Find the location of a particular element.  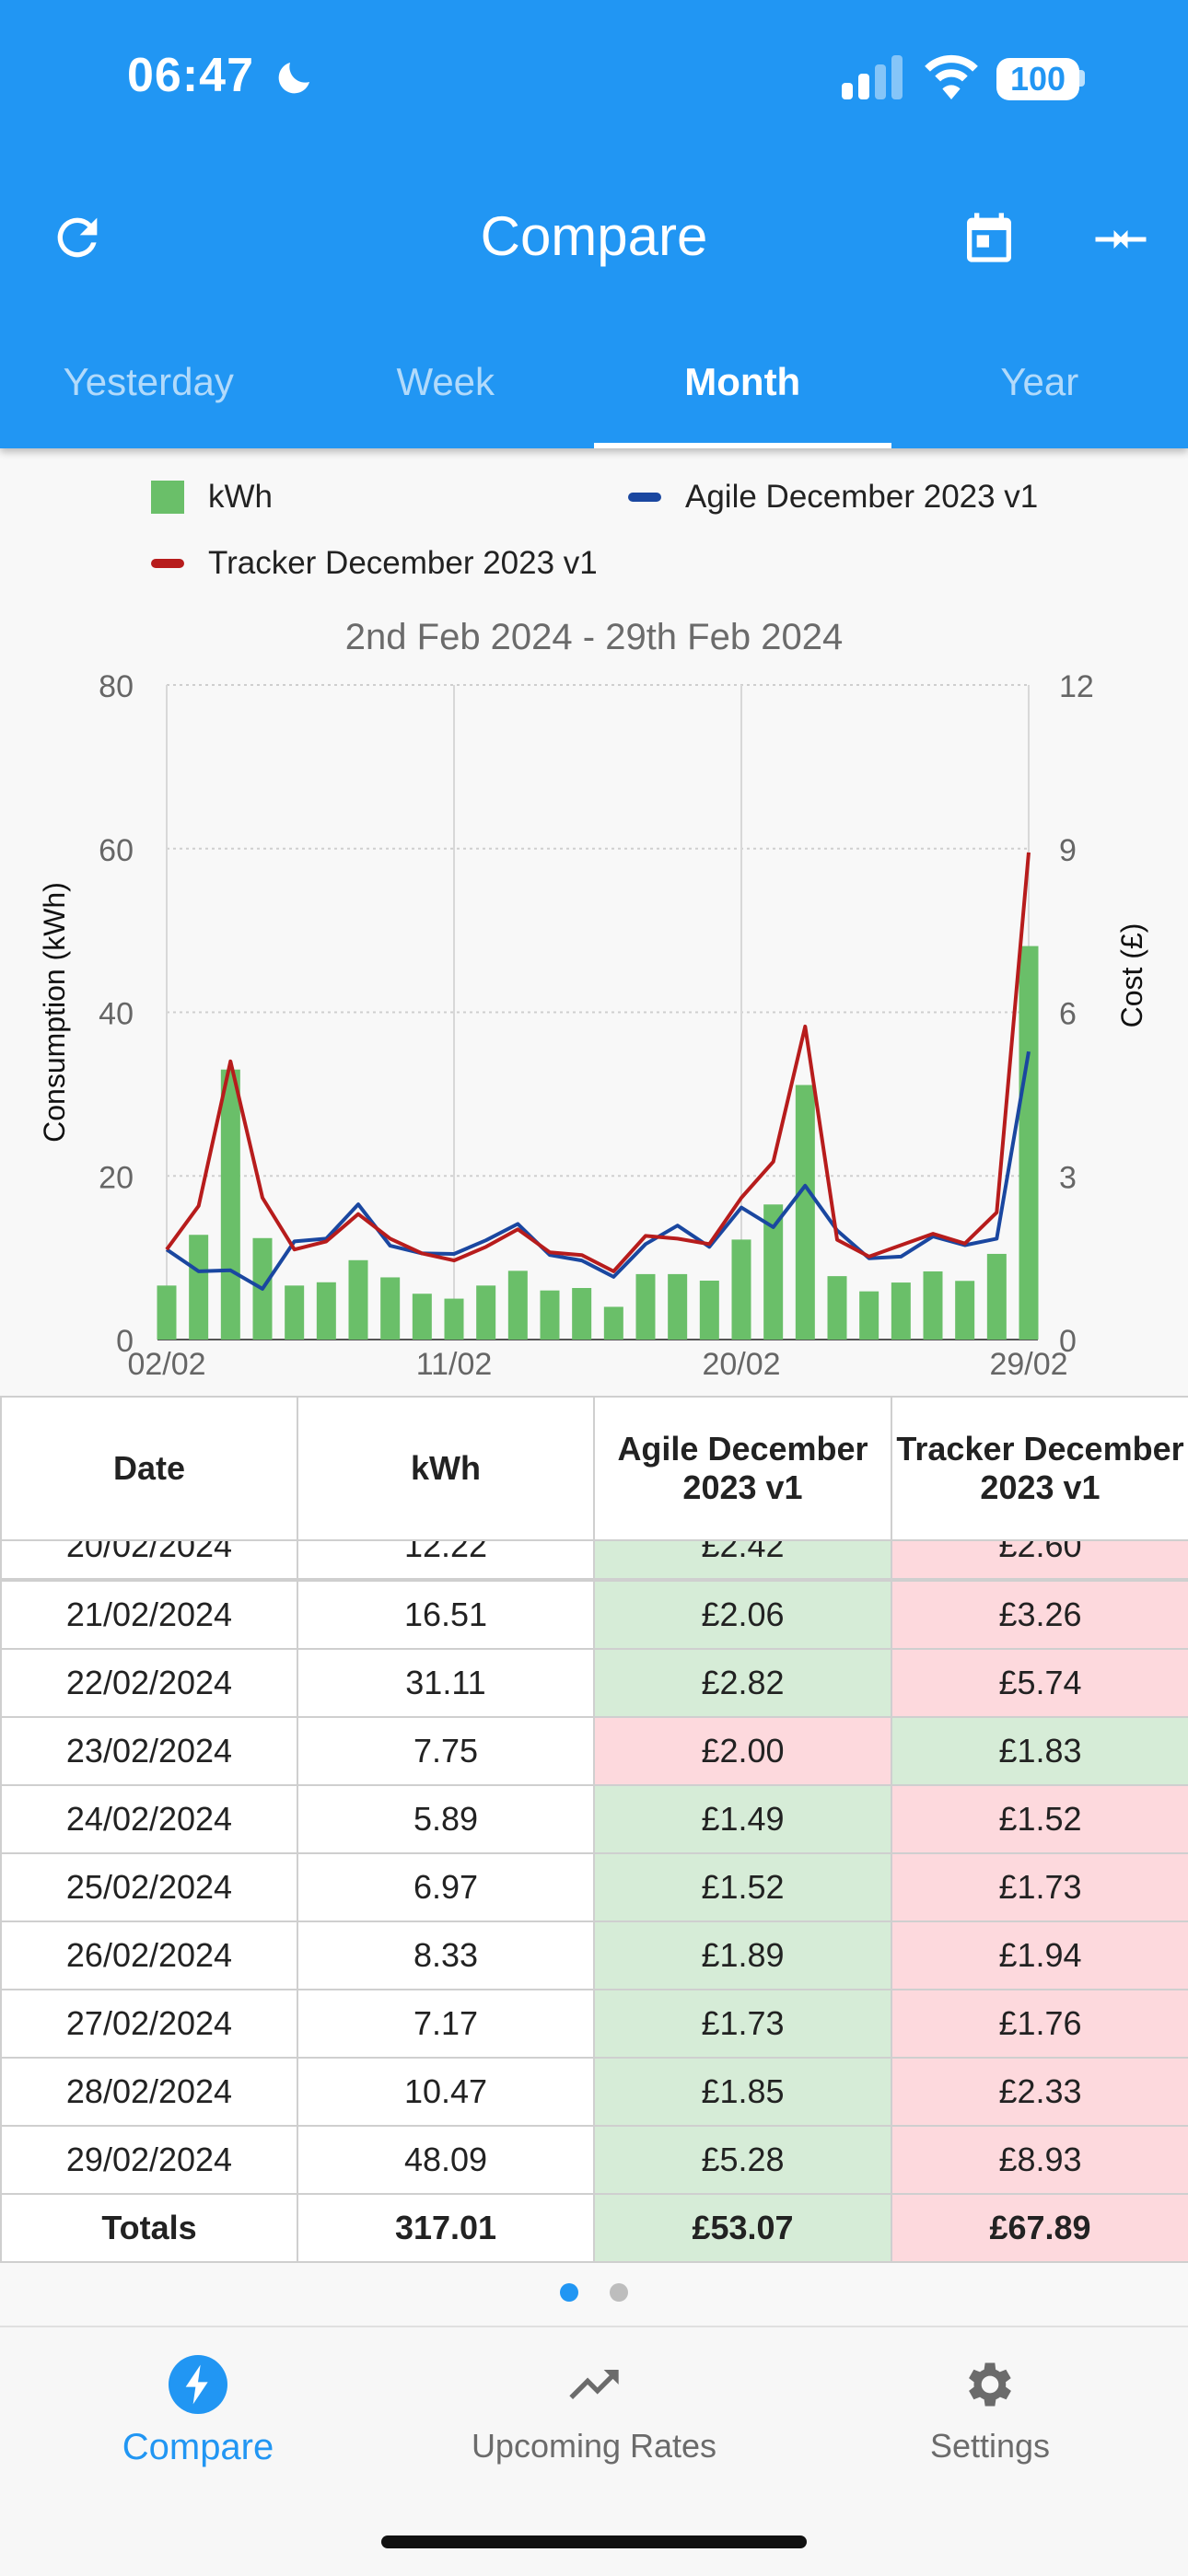

cell-kwh: 8.33 is located at coordinates (445, 1955).